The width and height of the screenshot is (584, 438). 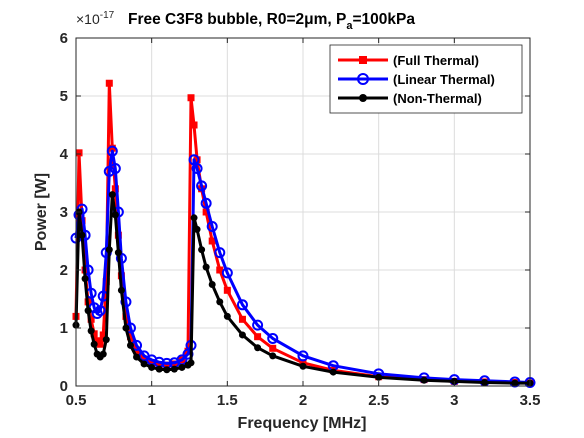 I want to click on chart-title: Free C3F8 bubble, R0=2μm, Pa=100kPa, so click(x=271, y=21).